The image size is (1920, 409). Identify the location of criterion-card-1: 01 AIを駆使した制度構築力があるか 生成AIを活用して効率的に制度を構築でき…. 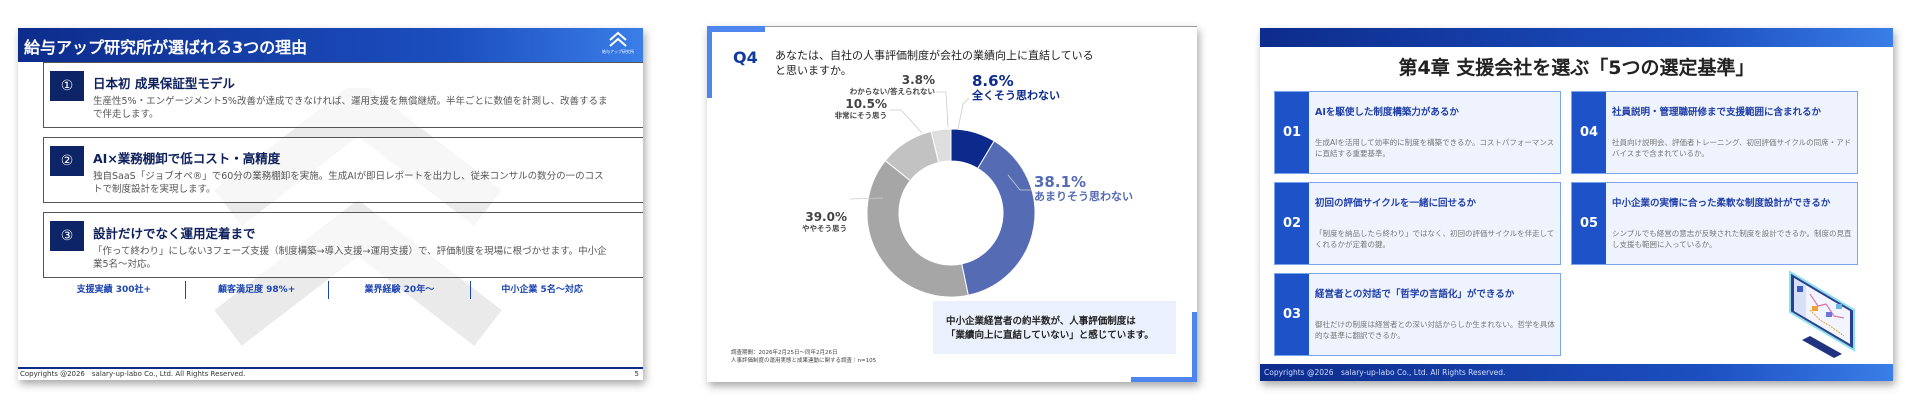
(1417, 132).